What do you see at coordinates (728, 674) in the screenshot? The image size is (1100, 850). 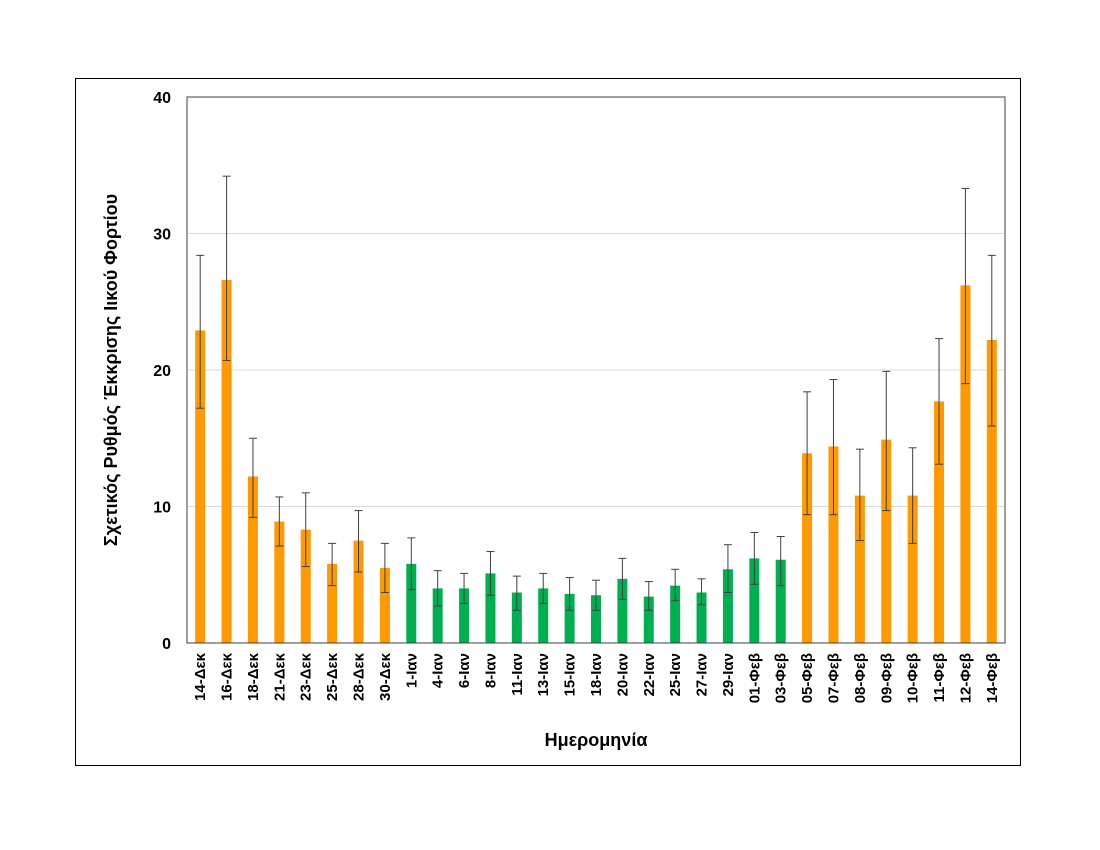 I see `x-tick-label: 29-Ιαν` at bounding box center [728, 674].